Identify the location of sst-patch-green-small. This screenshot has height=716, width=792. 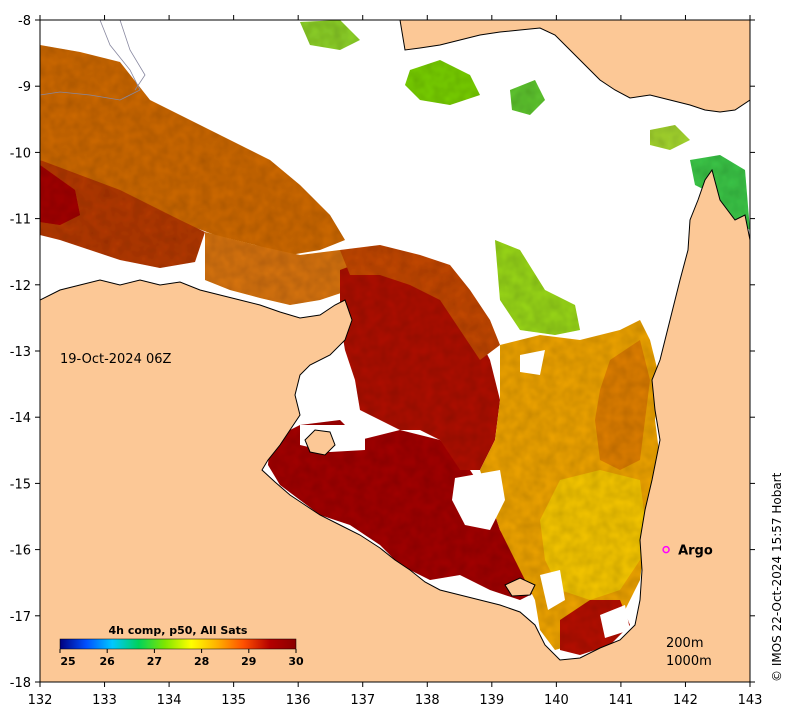
(527, 97).